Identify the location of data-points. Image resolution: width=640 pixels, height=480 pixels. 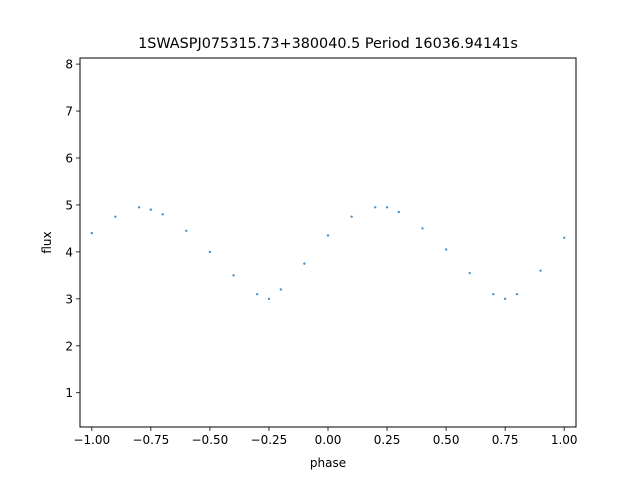
(328, 253).